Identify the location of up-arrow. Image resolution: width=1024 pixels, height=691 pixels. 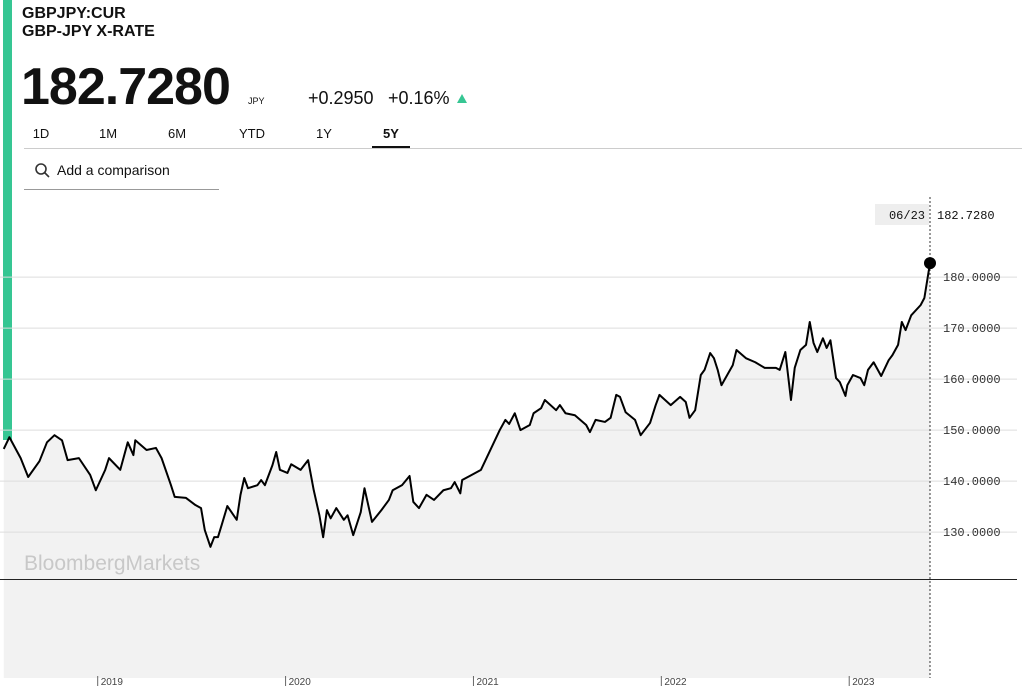
(462, 98).